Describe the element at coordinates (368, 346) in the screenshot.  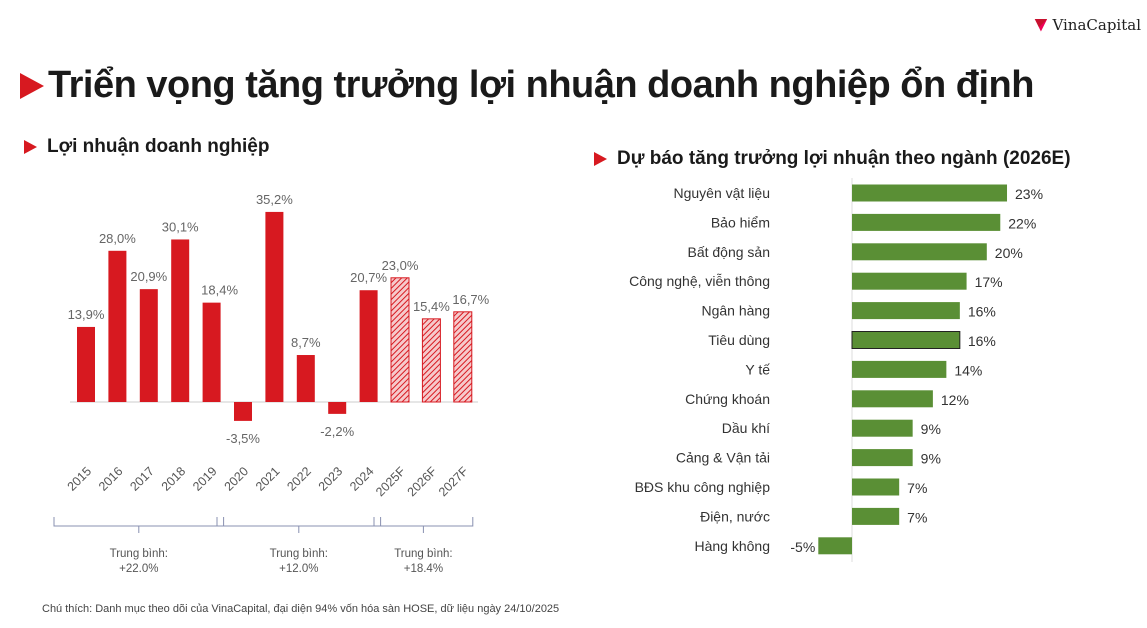
I see `bar-2024` at that location.